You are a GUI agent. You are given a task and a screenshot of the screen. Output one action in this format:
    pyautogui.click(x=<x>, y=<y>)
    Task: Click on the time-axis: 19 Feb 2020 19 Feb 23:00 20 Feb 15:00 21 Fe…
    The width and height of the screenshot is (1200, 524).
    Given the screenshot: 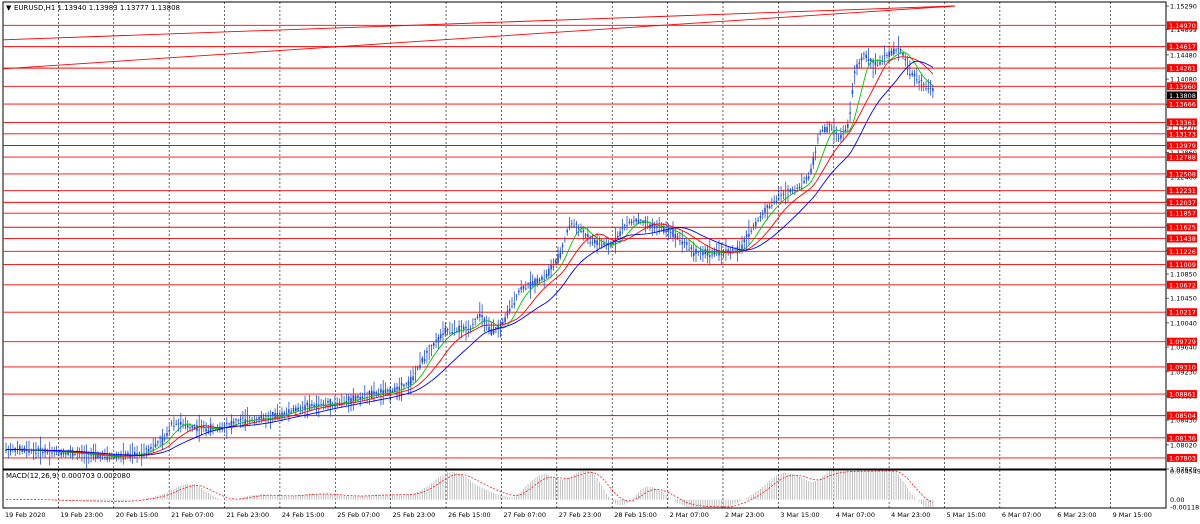 What is the action you would take?
    pyautogui.click(x=578, y=515)
    